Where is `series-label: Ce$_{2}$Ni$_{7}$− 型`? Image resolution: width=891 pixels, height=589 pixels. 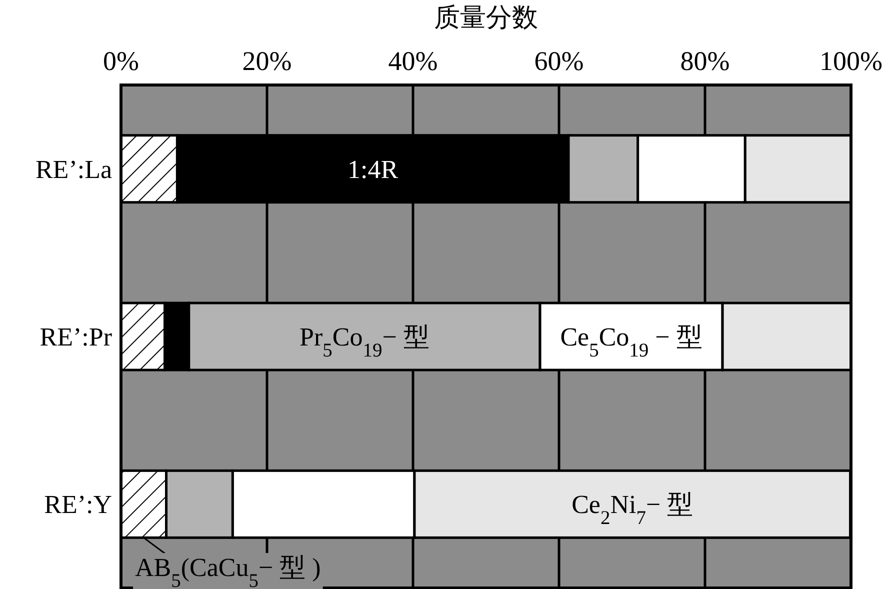 series-label: Ce$_{2}$Ni$_{7}$− 型 is located at coordinates (633, 509).